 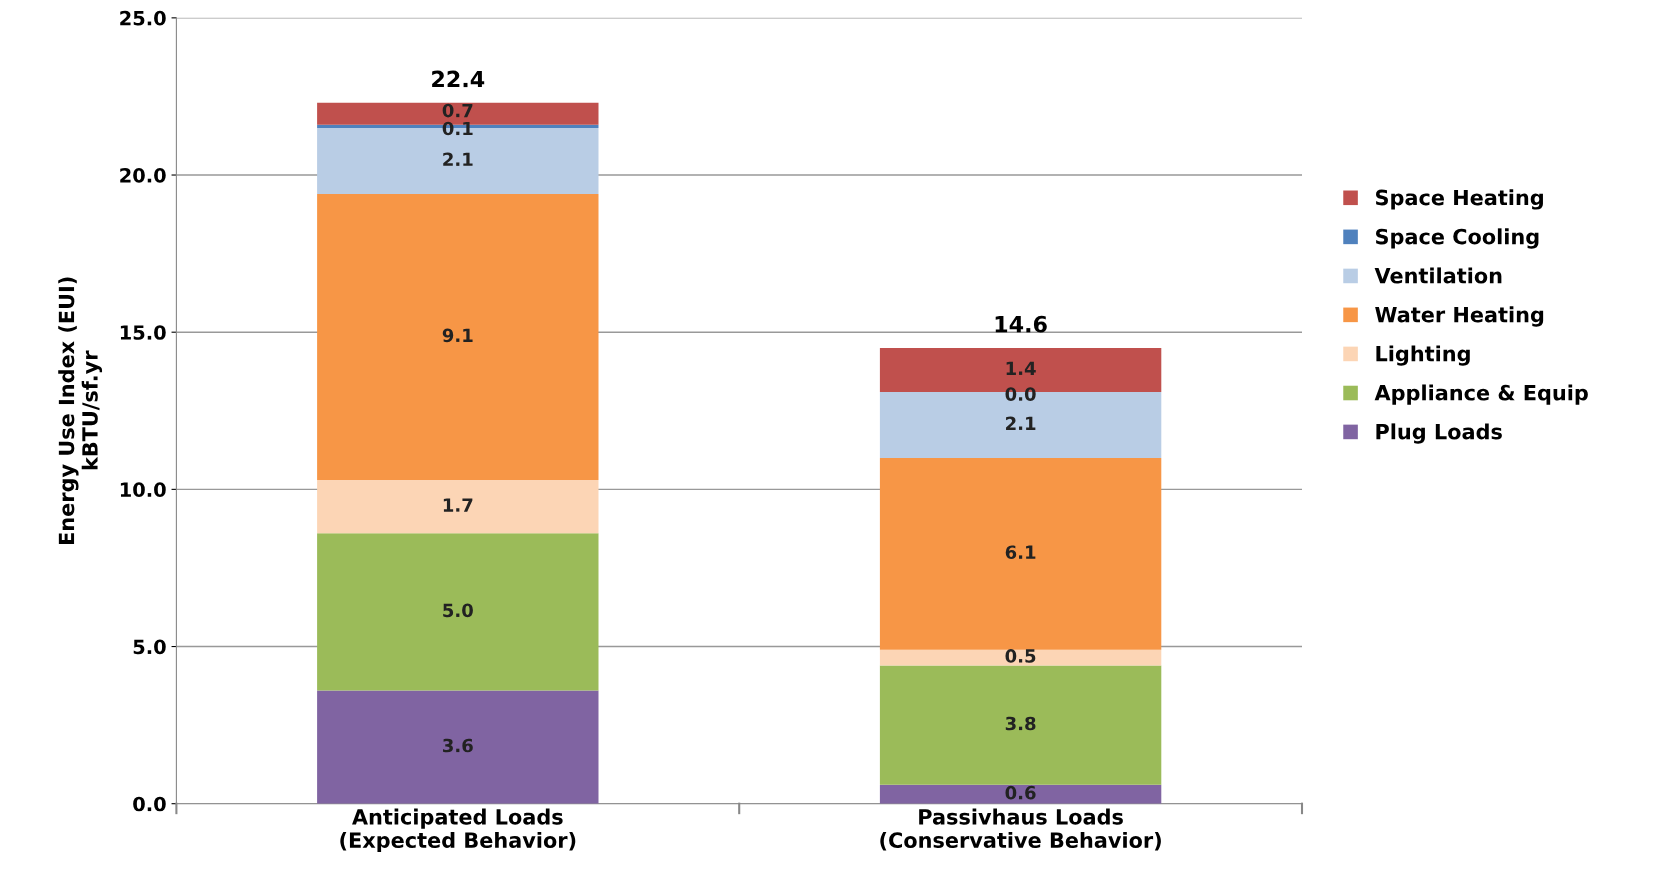 What do you see at coordinates (143, 18) in the screenshot?
I see `y-tick-label: 25.0` at bounding box center [143, 18].